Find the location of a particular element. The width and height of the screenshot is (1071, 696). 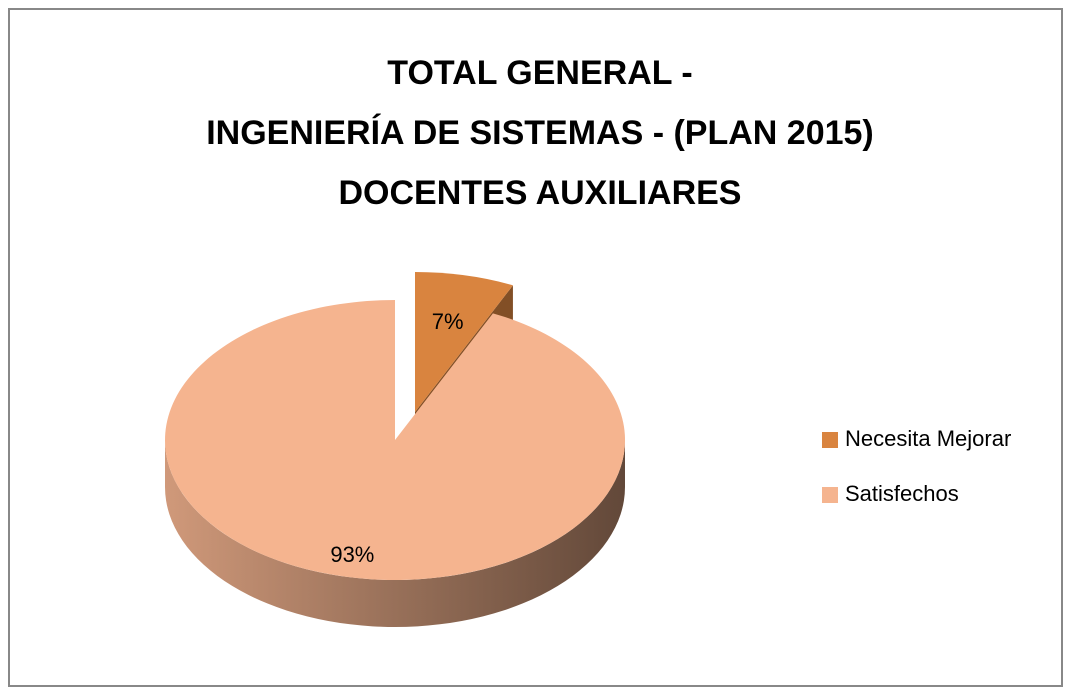

pie-slice is located at coordinates (464, 342).